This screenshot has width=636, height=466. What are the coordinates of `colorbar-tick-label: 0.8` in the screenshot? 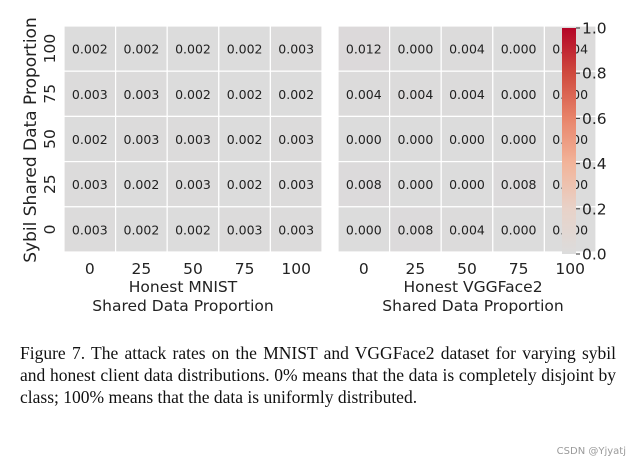 It's located at (594, 74).